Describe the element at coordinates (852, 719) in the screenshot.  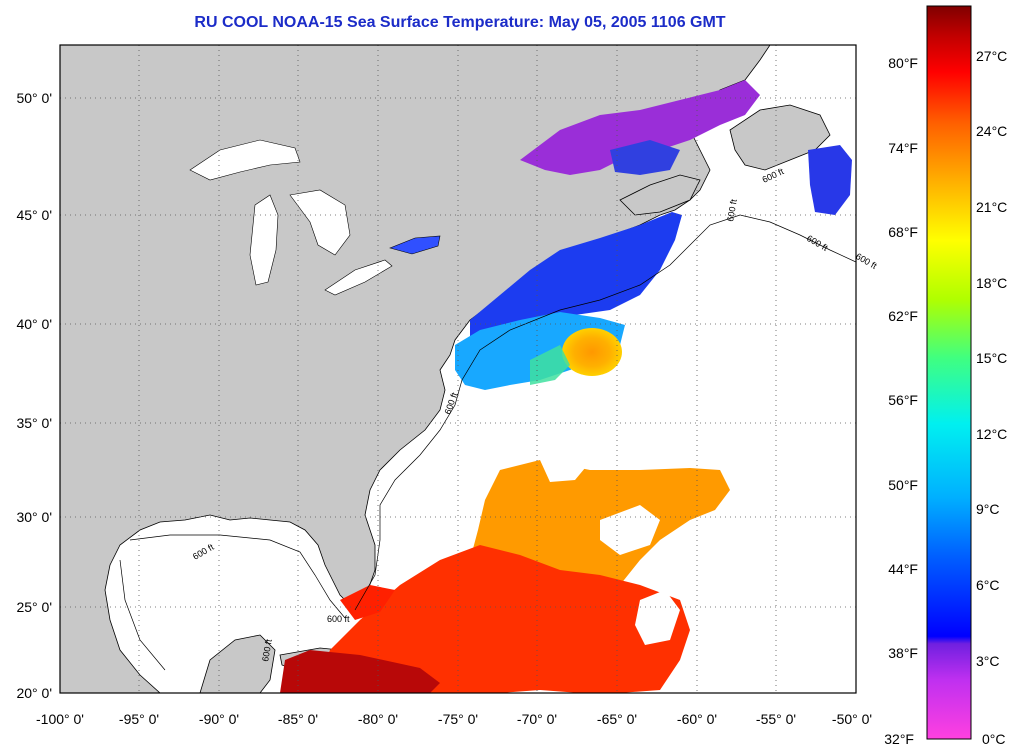
I see `lon-tick-label: -50° 0'` at that location.